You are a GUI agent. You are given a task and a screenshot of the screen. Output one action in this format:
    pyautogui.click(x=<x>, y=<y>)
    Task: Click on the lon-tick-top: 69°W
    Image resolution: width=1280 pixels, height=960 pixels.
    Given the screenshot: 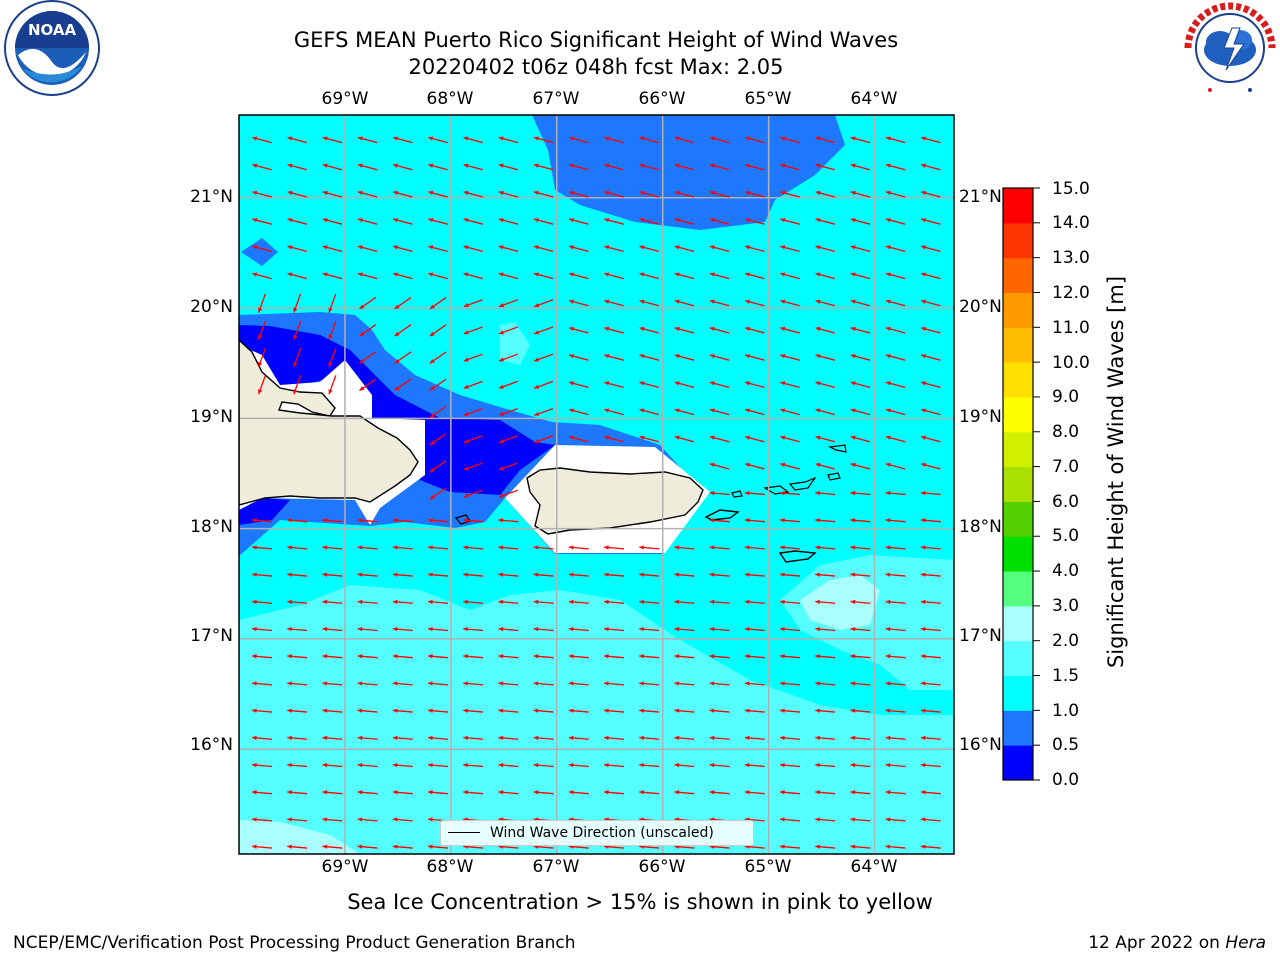 What is the action you would take?
    pyautogui.click(x=345, y=99)
    